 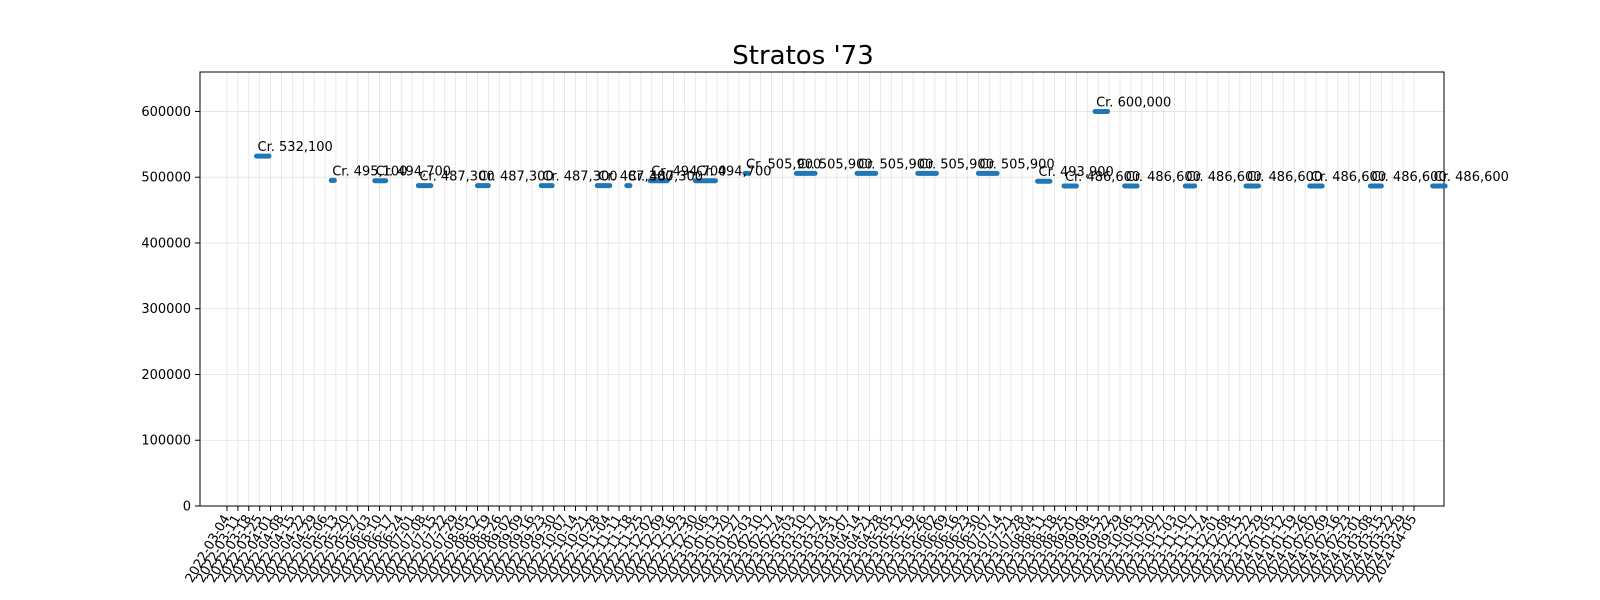 What do you see at coordinates (166, 375) in the screenshot?
I see `y-tick-label: 200000` at bounding box center [166, 375].